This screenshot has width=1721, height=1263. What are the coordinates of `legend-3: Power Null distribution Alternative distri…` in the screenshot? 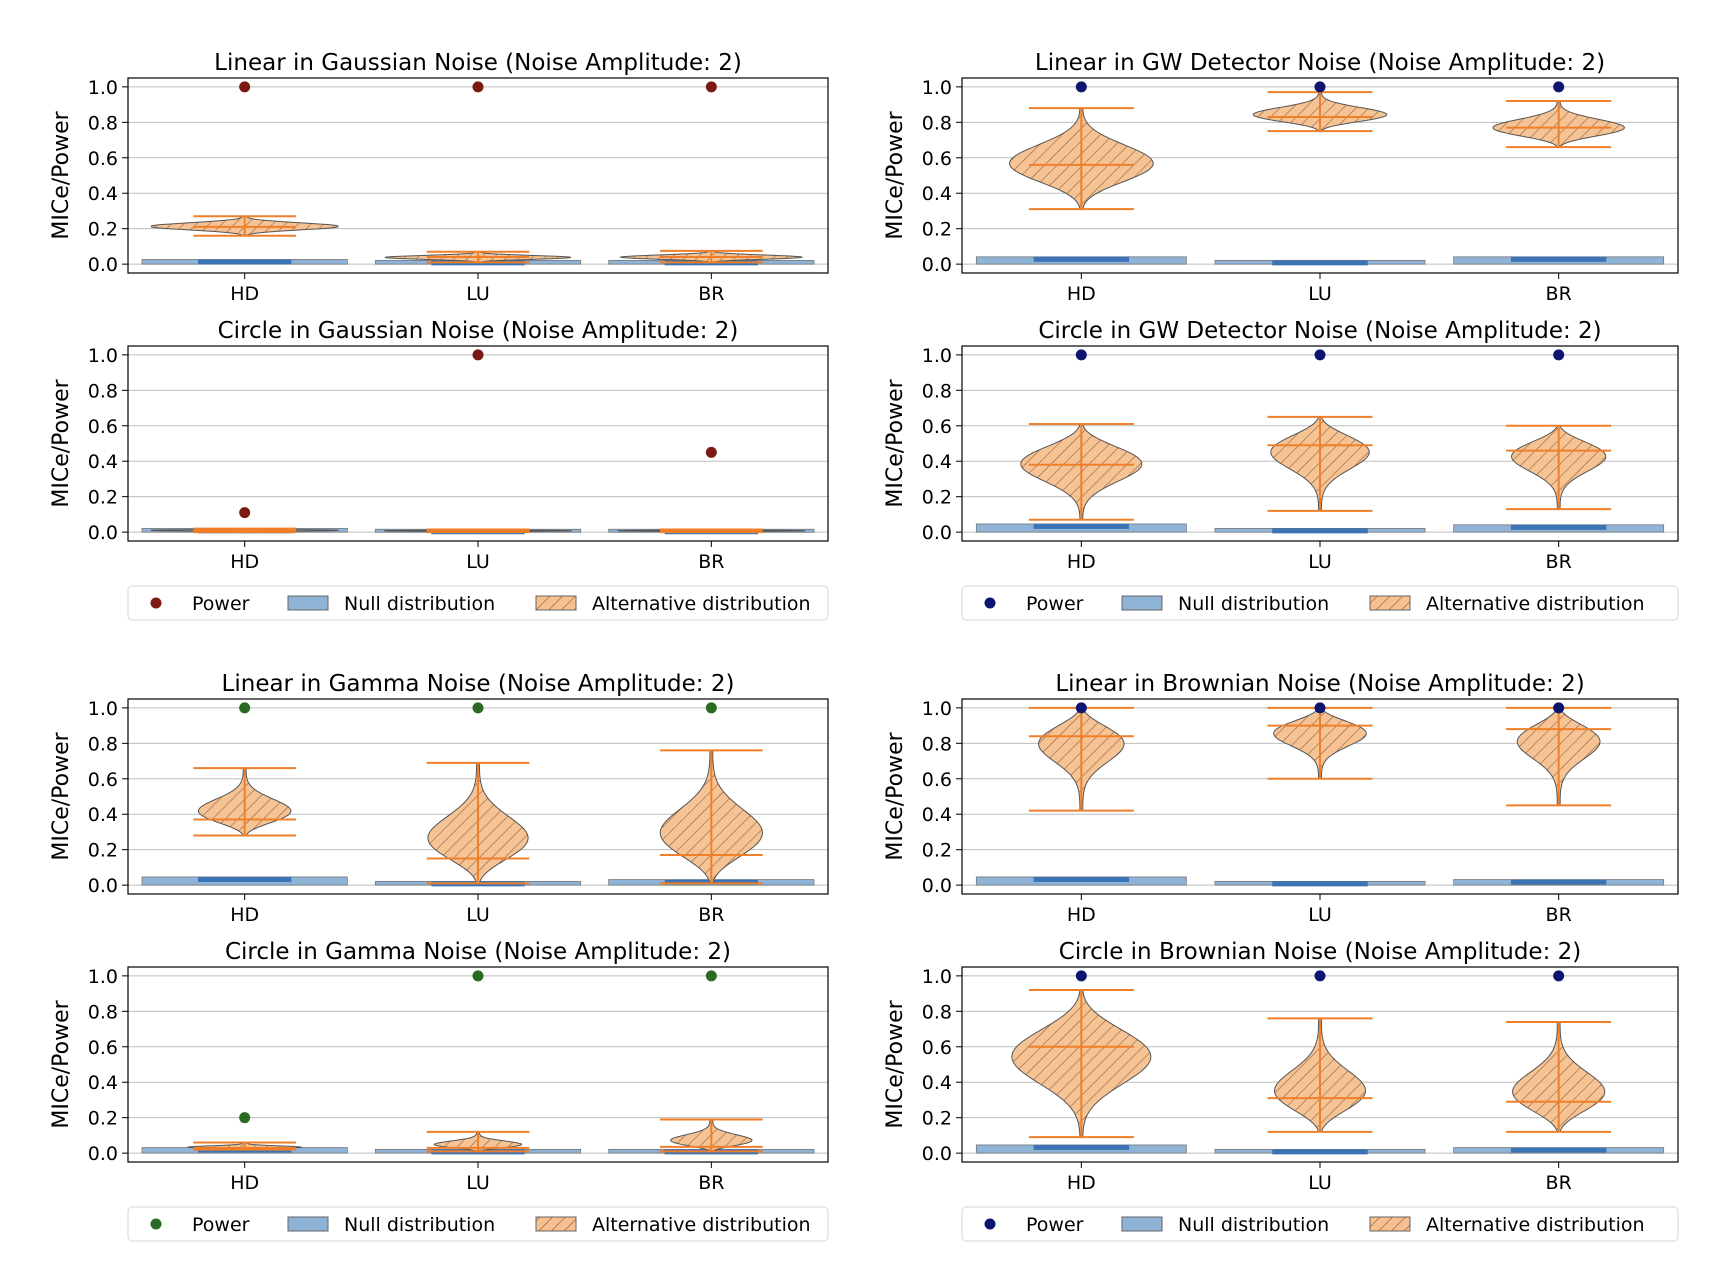 It's located at (478, 1224).